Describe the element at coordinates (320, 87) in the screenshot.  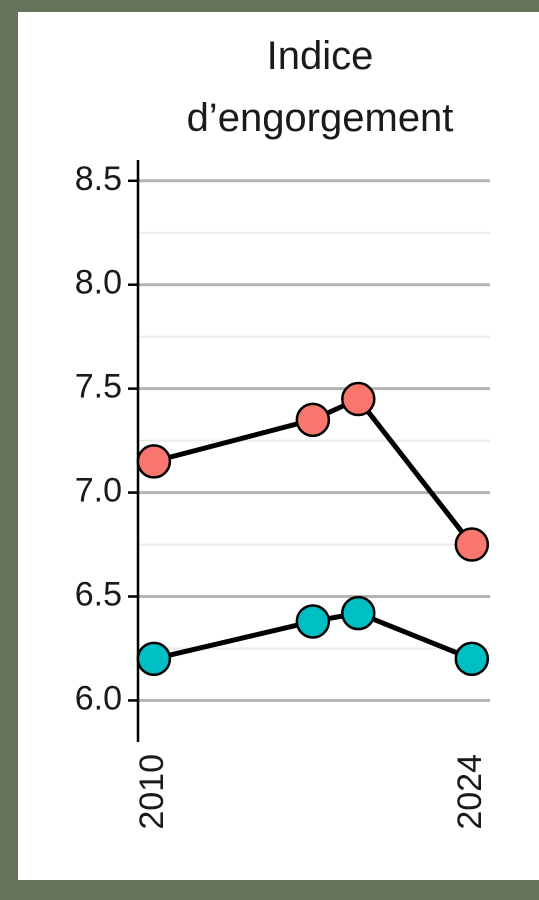
I see `chart-title: Indice d’engorgement` at that location.